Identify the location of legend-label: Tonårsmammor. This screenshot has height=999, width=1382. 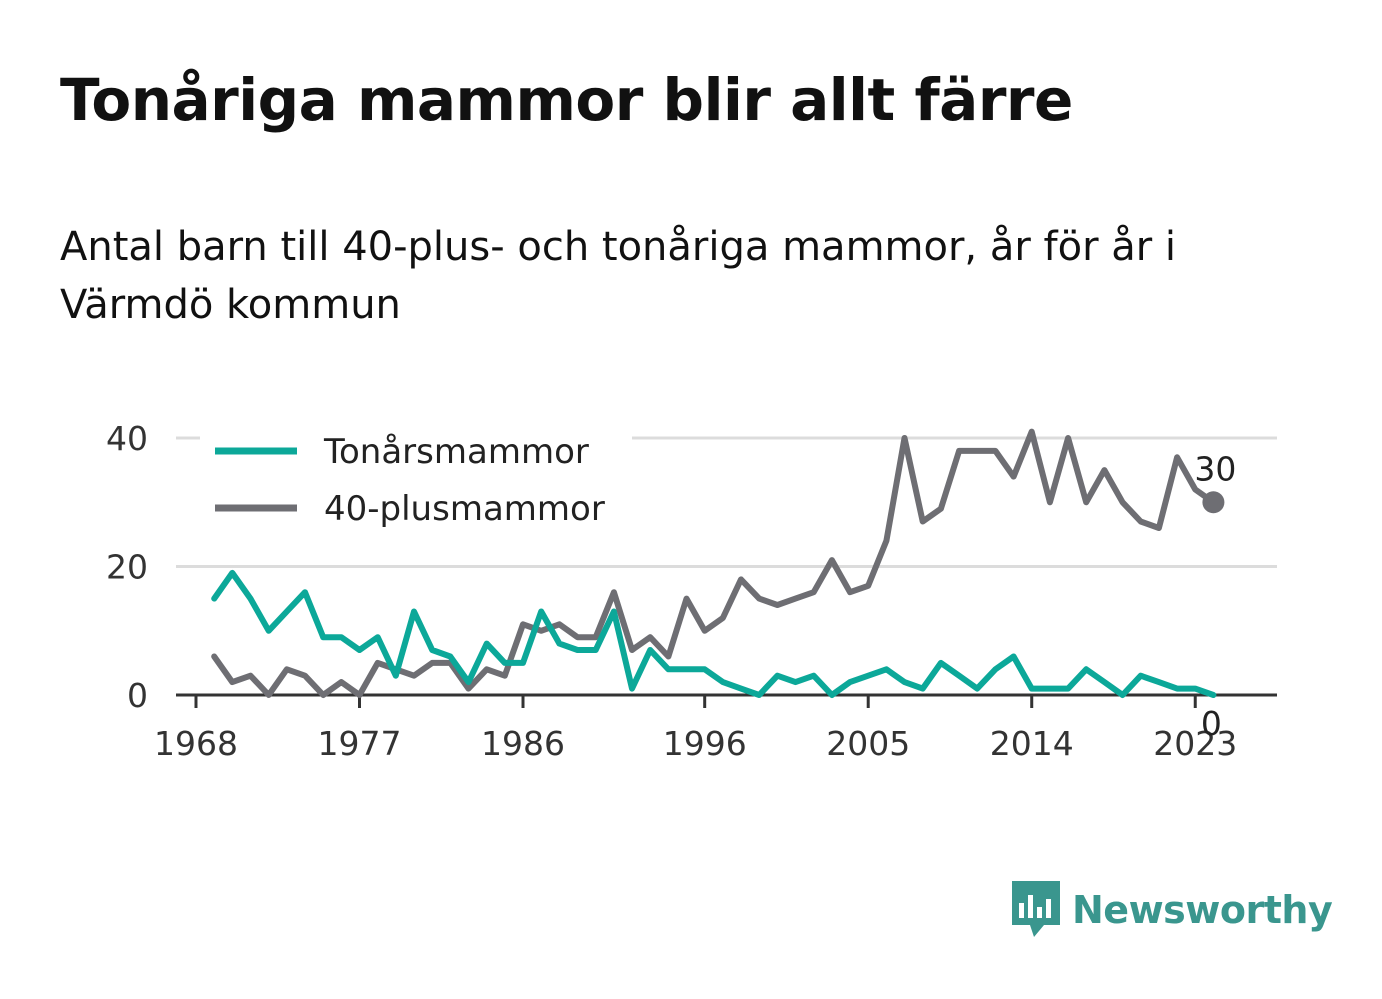
(456, 452).